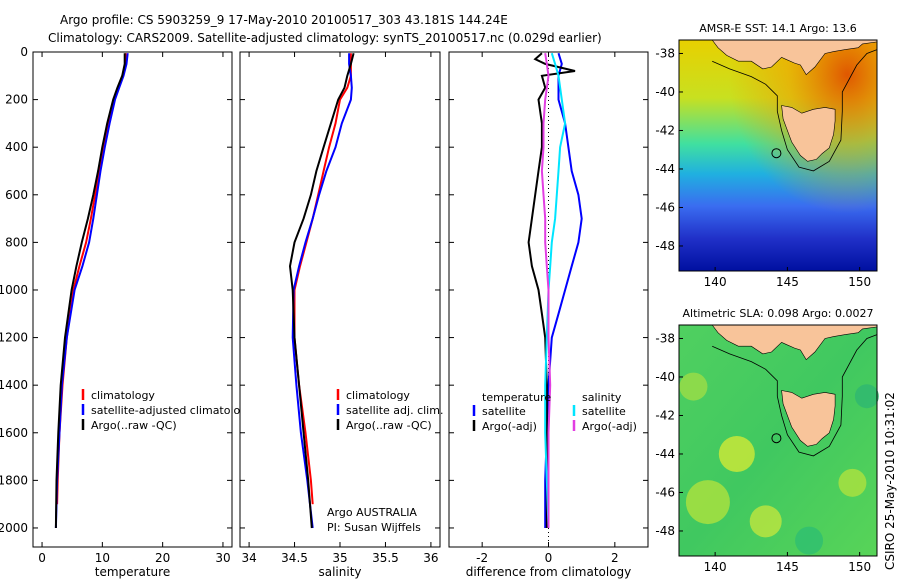 Image resolution: width=900 pixels, height=580 pixels. I want to click on y-tick-label: 1200, so click(14, 338).